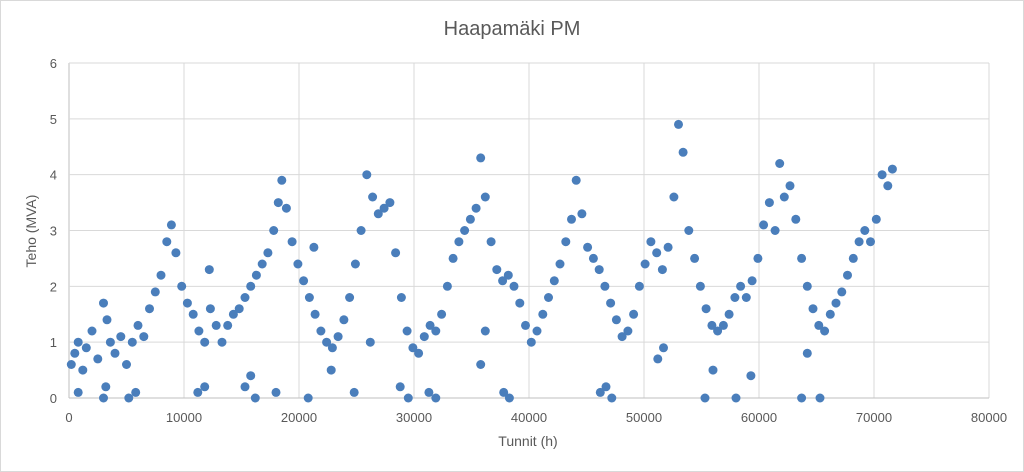 This screenshot has height=472, width=1024. Describe the element at coordinates (68, 417) in the screenshot. I see `x-tick-label: 0` at that location.